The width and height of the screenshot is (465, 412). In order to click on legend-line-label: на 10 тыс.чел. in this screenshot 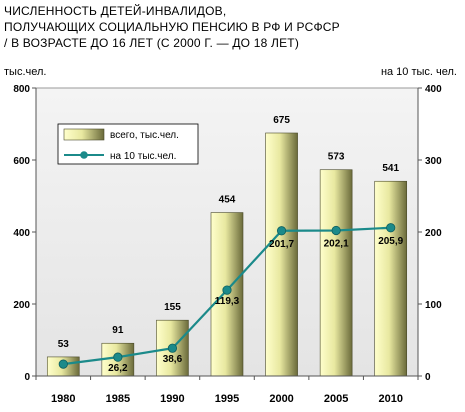, I will do `click(143, 156)`.